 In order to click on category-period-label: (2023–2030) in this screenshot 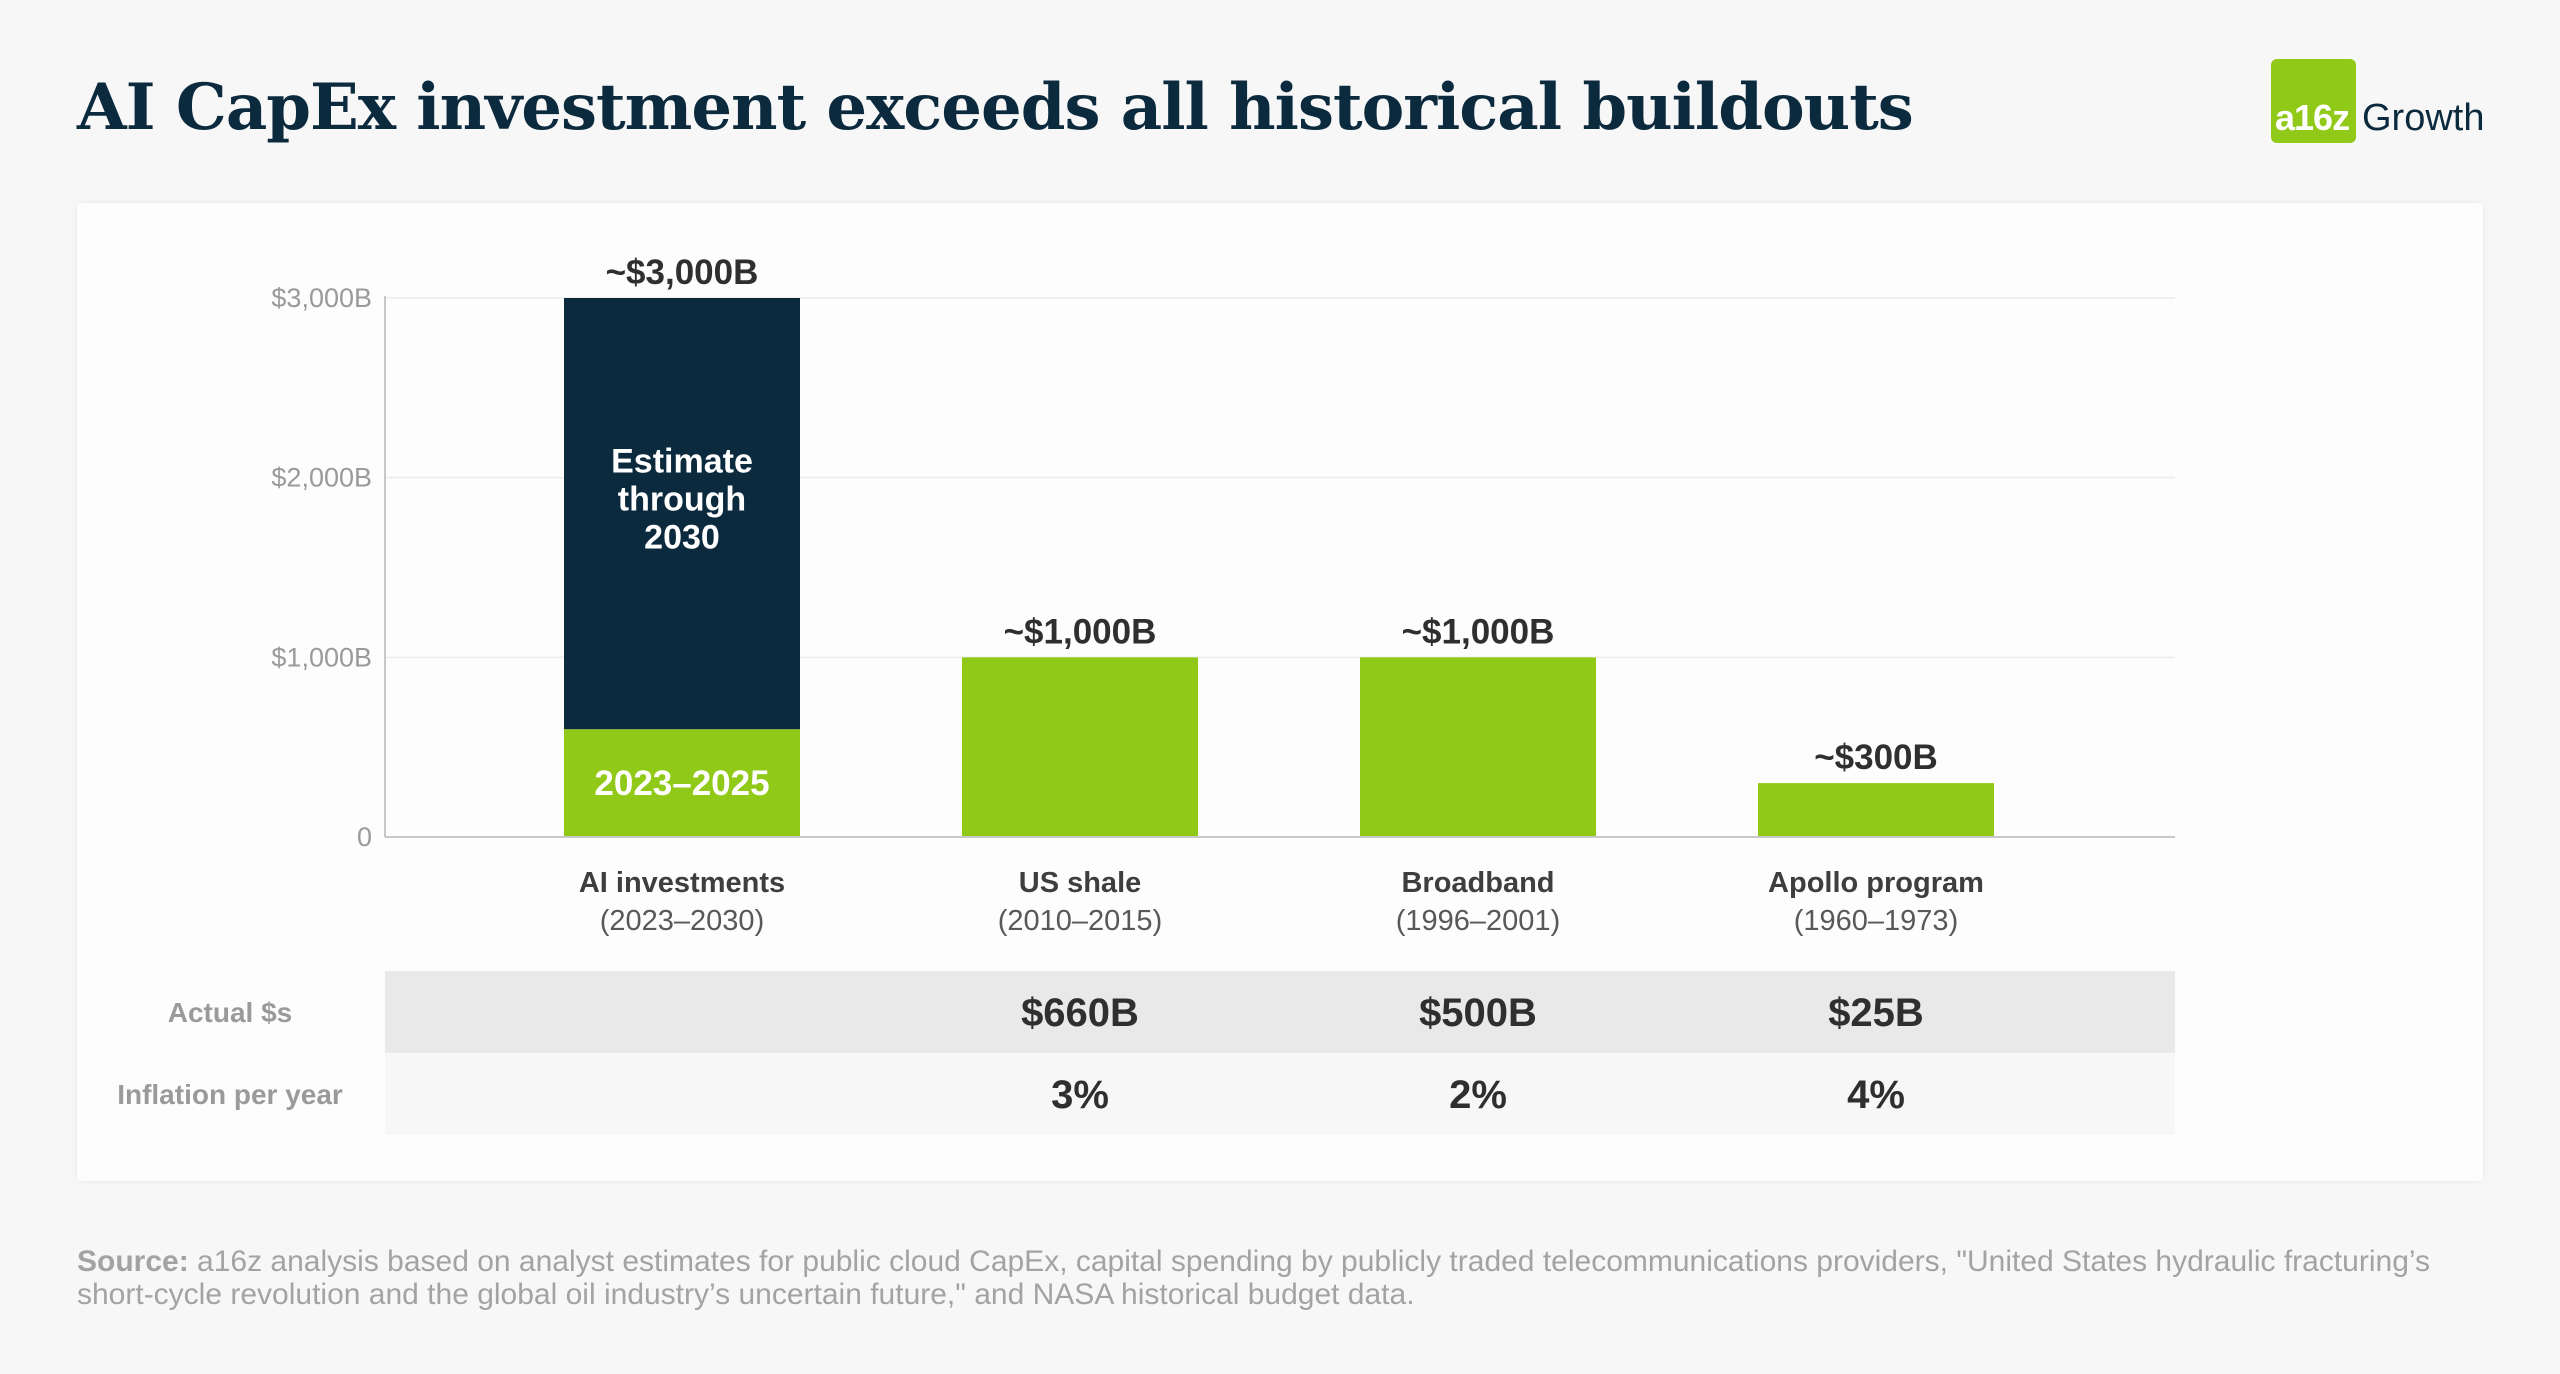, I will do `click(682, 921)`.